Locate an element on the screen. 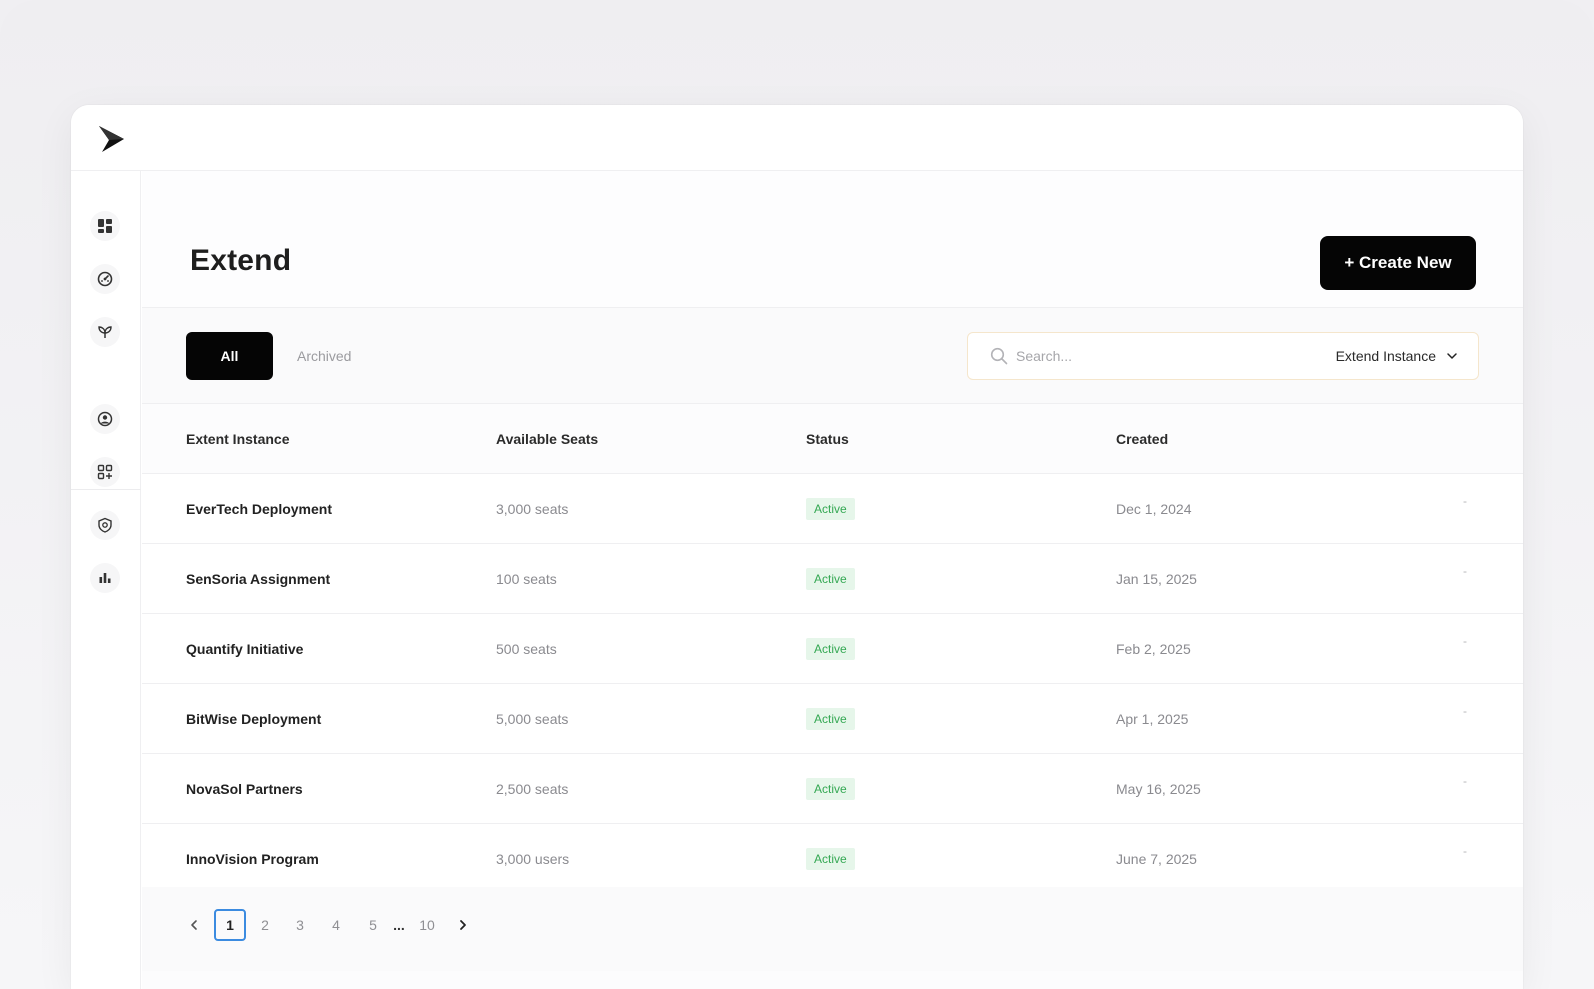  chevron-left-icon is located at coordinates (194, 925).